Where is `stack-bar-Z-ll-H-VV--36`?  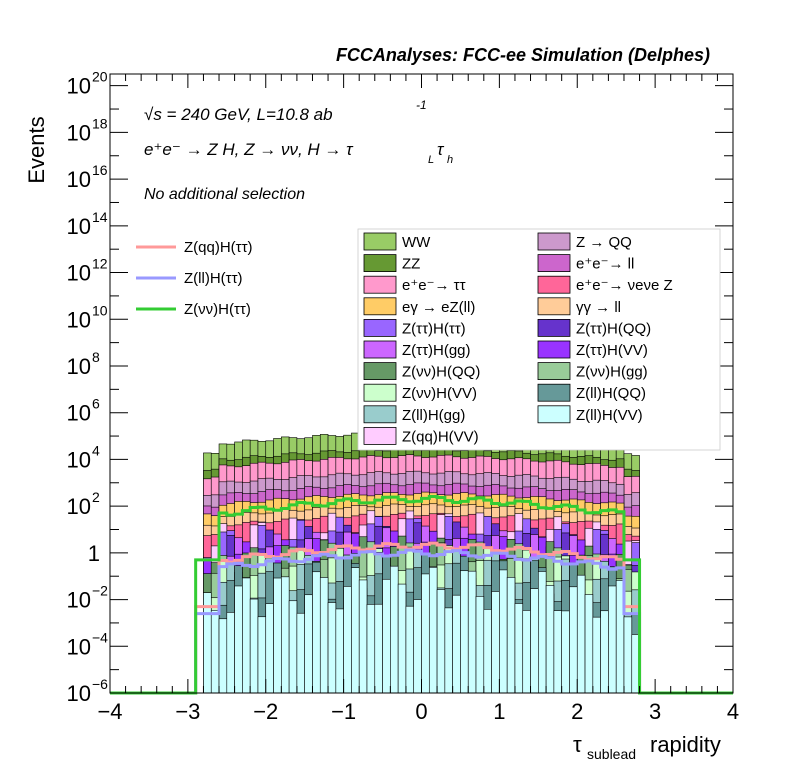
stack-bar-Z-ll-H-VV--36 is located at coordinates (394, 629).